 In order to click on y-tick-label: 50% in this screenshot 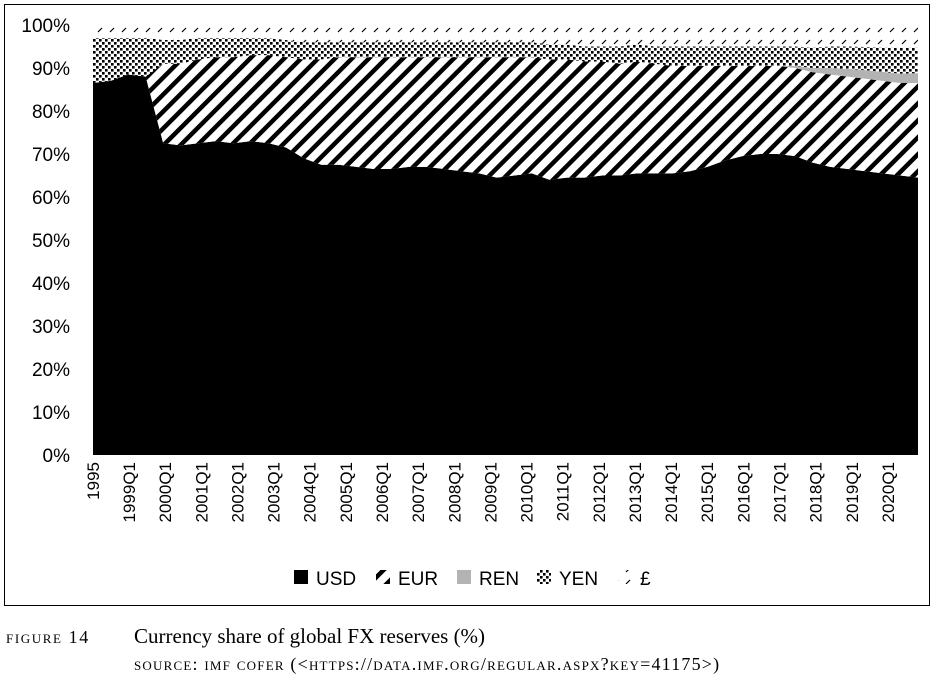, I will do `click(51, 241)`.